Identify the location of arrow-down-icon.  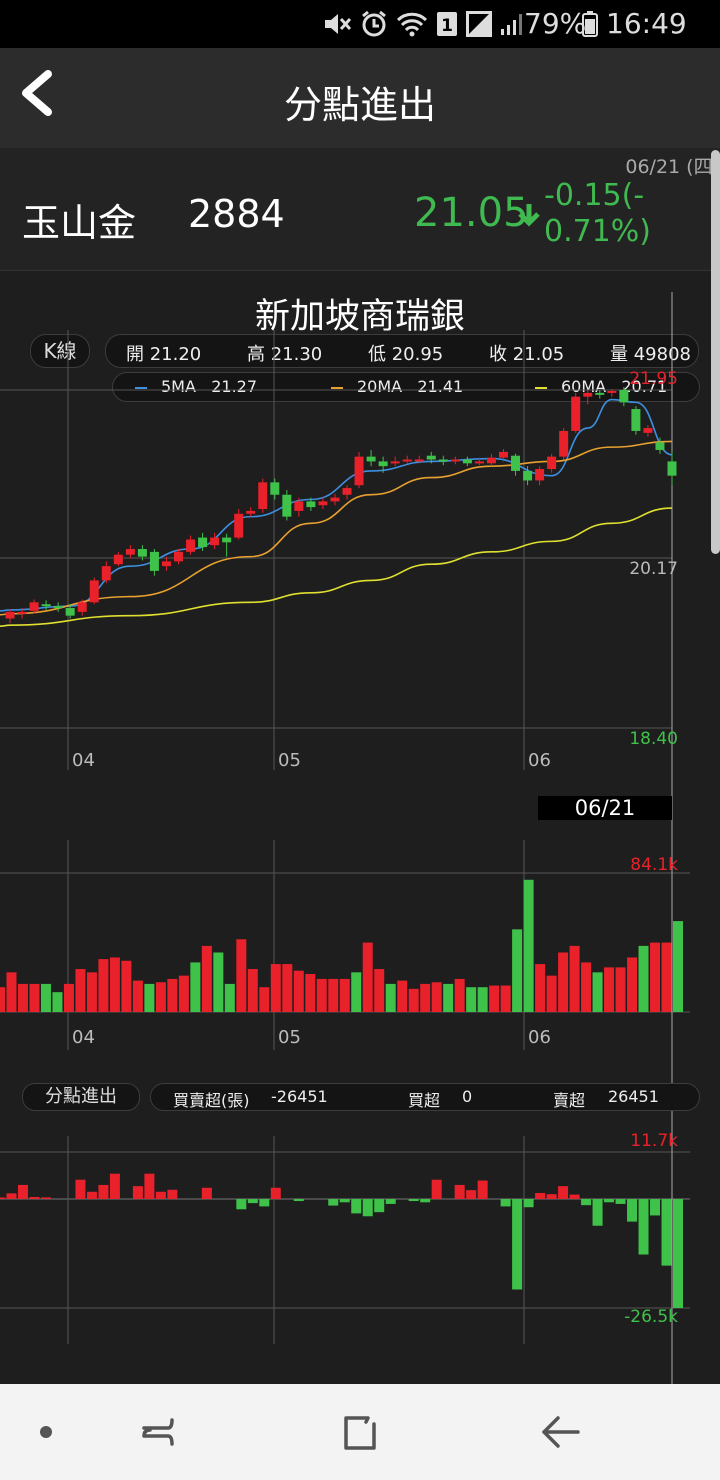
(529, 215).